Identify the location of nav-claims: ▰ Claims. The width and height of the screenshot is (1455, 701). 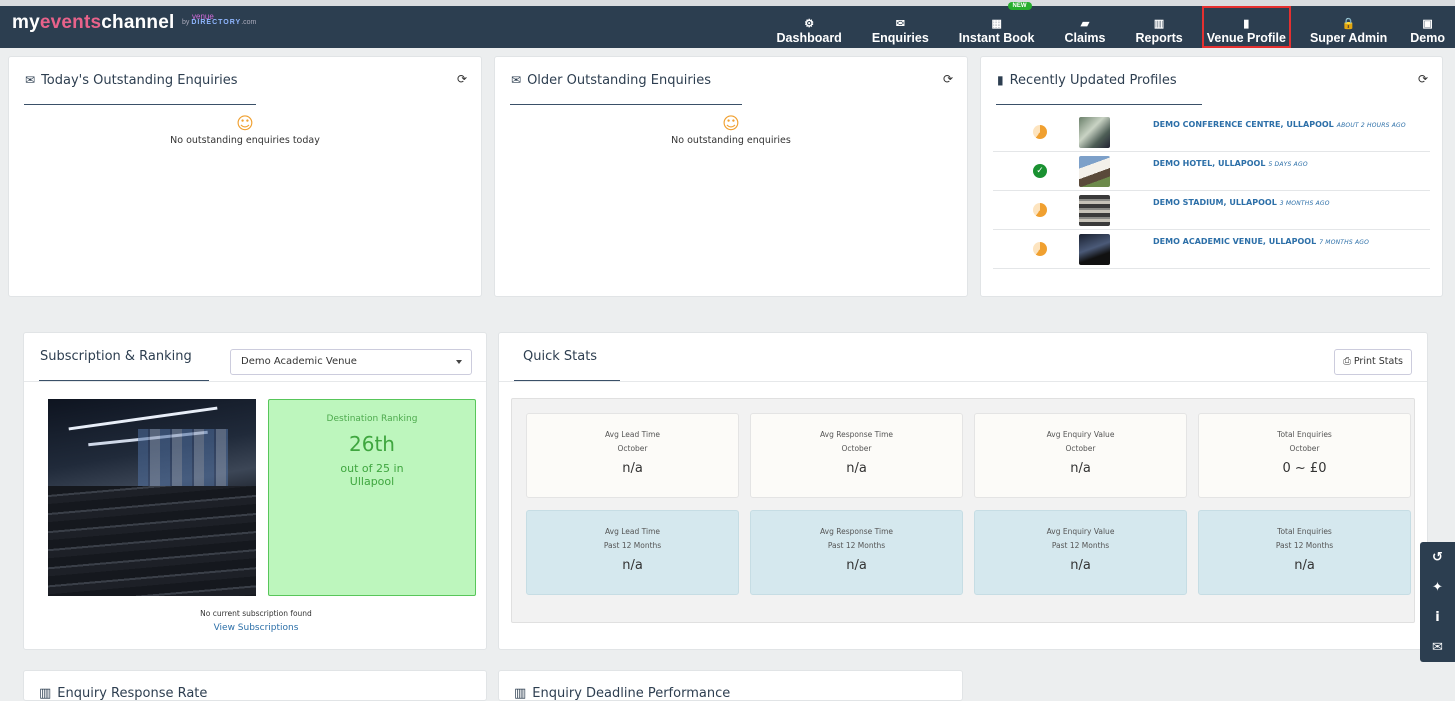
(1085, 31).